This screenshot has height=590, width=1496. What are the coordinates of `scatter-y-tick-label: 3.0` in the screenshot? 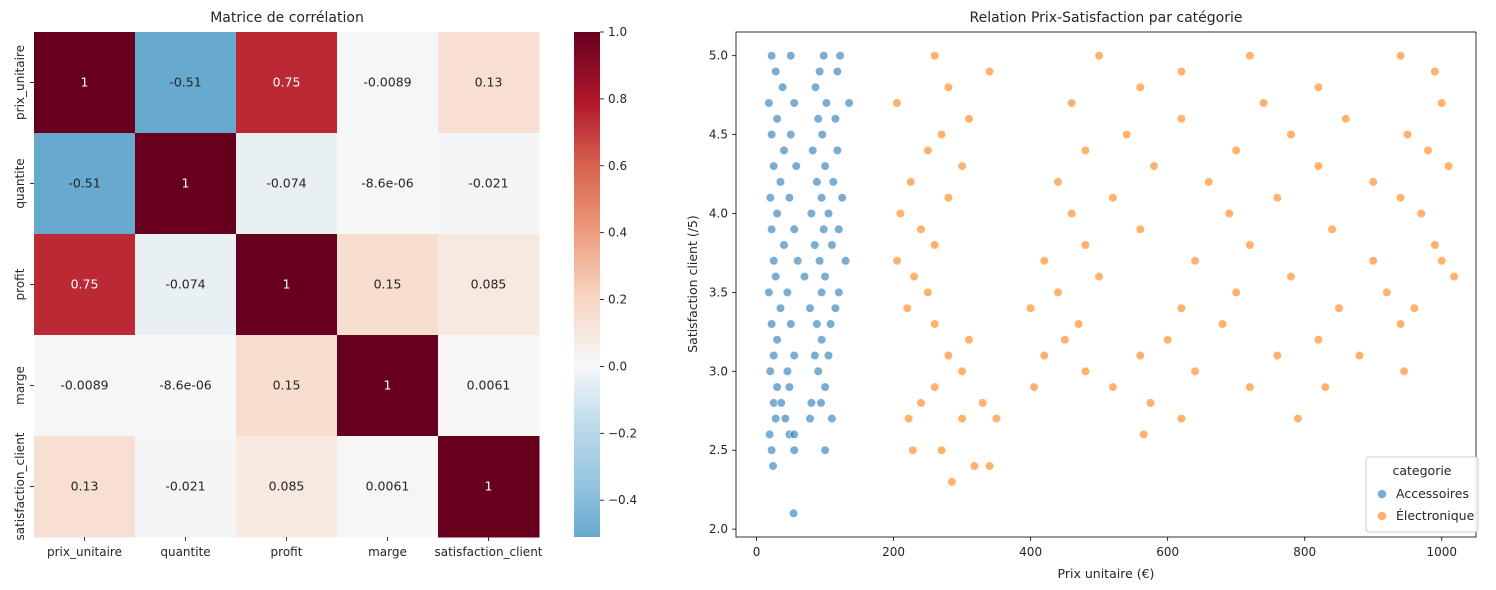 It's located at (718, 371).